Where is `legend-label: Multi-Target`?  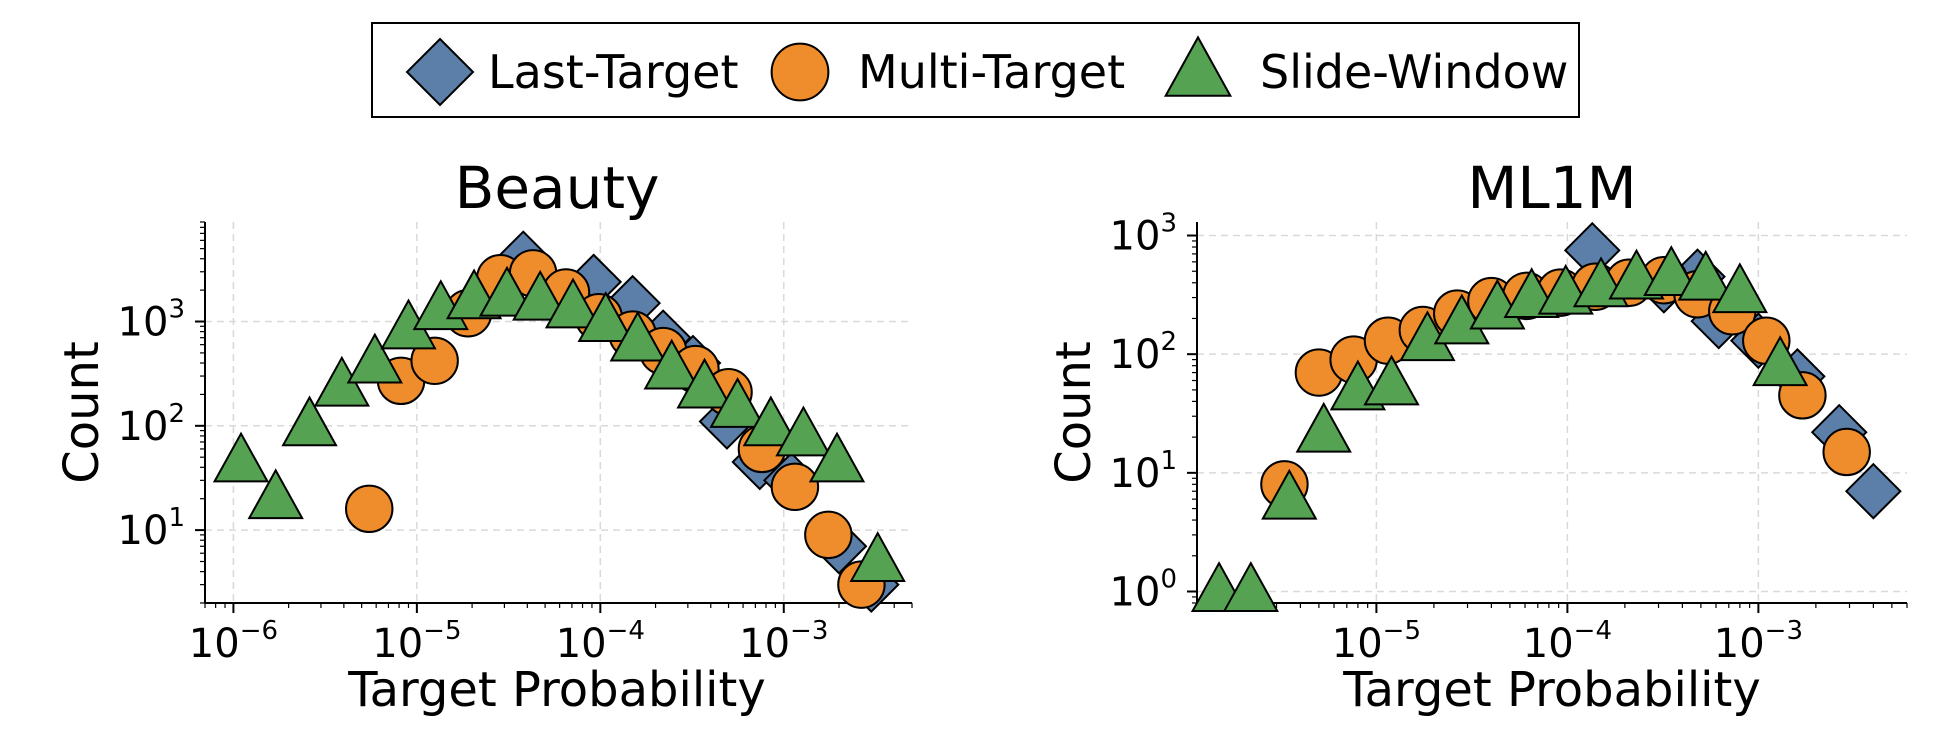 legend-label: Multi-Target is located at coordinates (991, 72).